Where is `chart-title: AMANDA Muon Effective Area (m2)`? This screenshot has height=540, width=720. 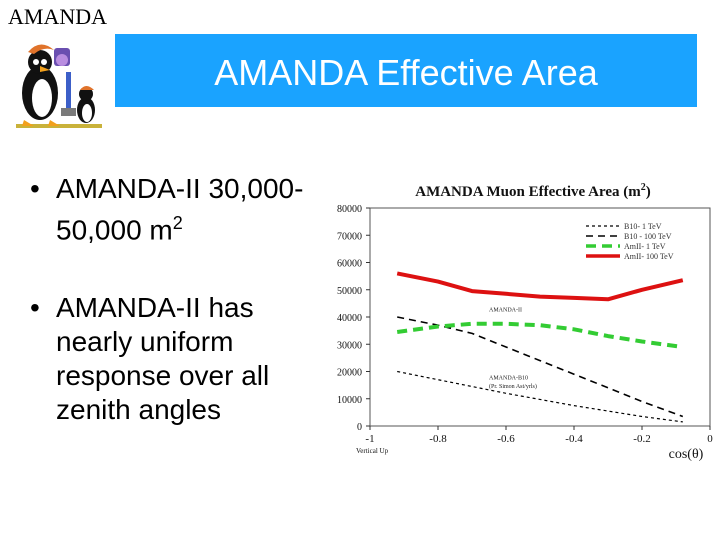 chart-title: AMANDA Muon Effective Area (m2) is located at coordinates (533, 191).